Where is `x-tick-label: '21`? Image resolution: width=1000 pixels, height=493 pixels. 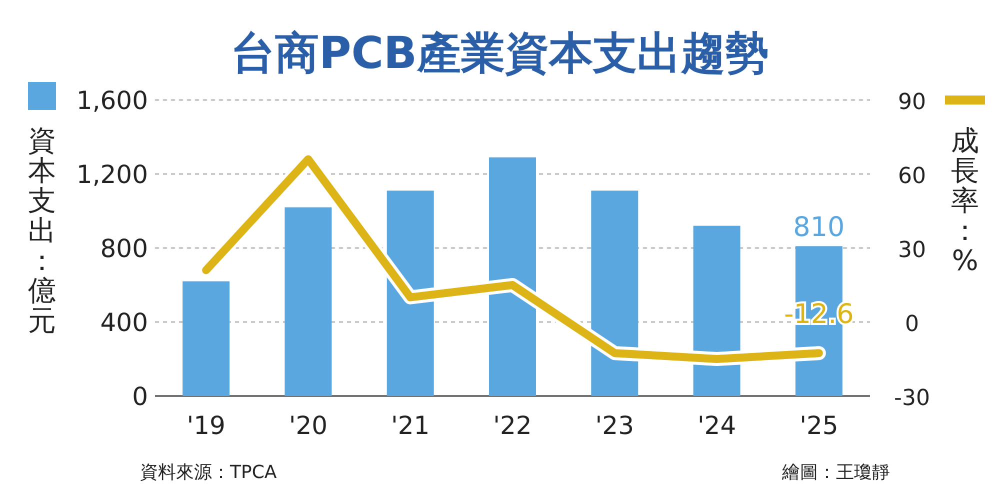 x-tick-label: '21 is located at coordinates (410, 425).